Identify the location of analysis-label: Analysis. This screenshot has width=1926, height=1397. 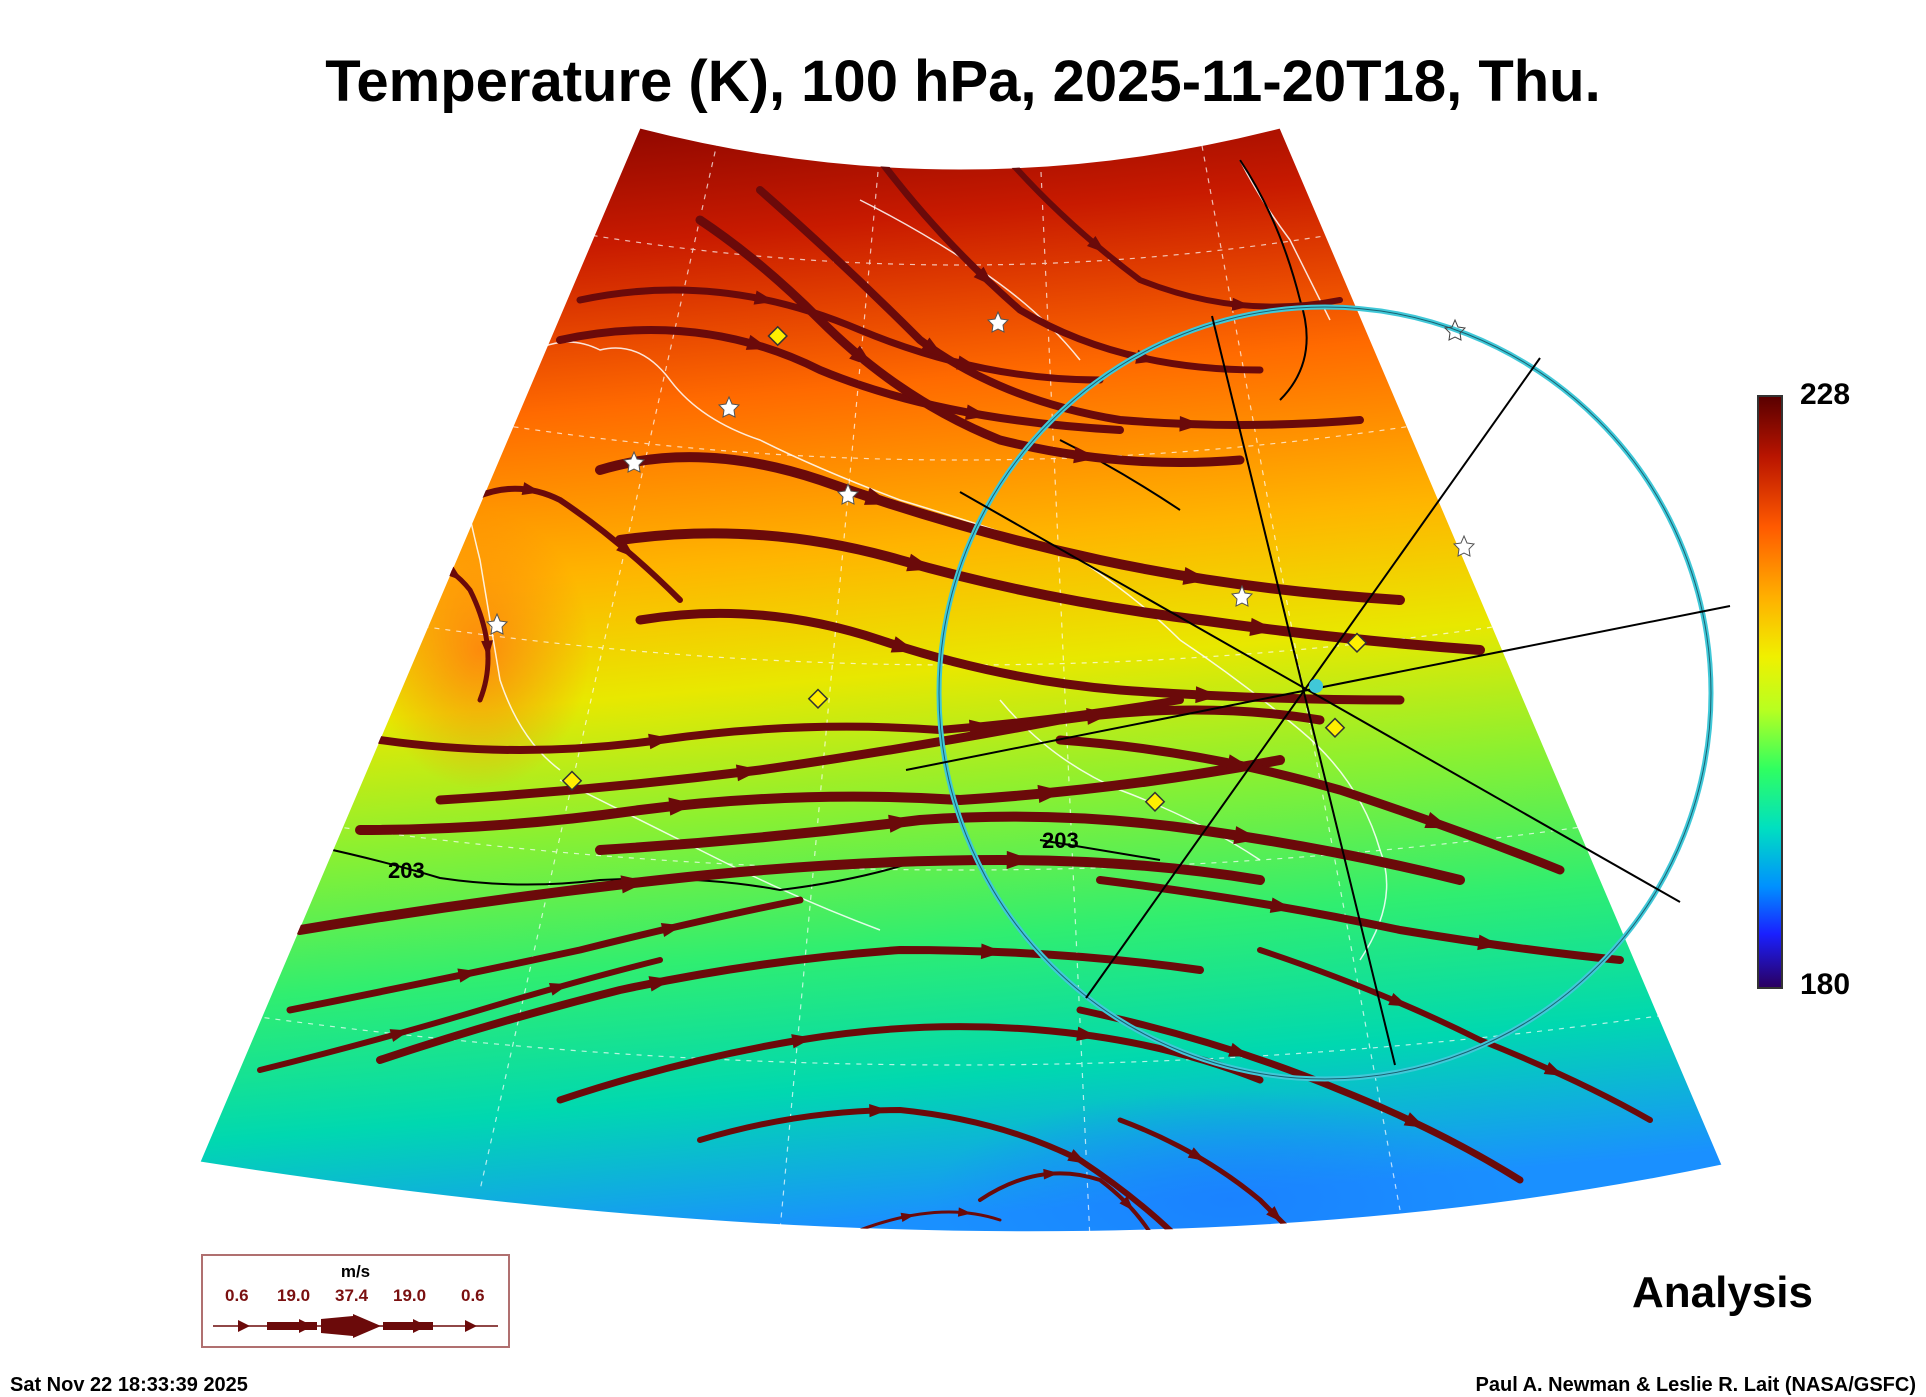
(1722, 1292).